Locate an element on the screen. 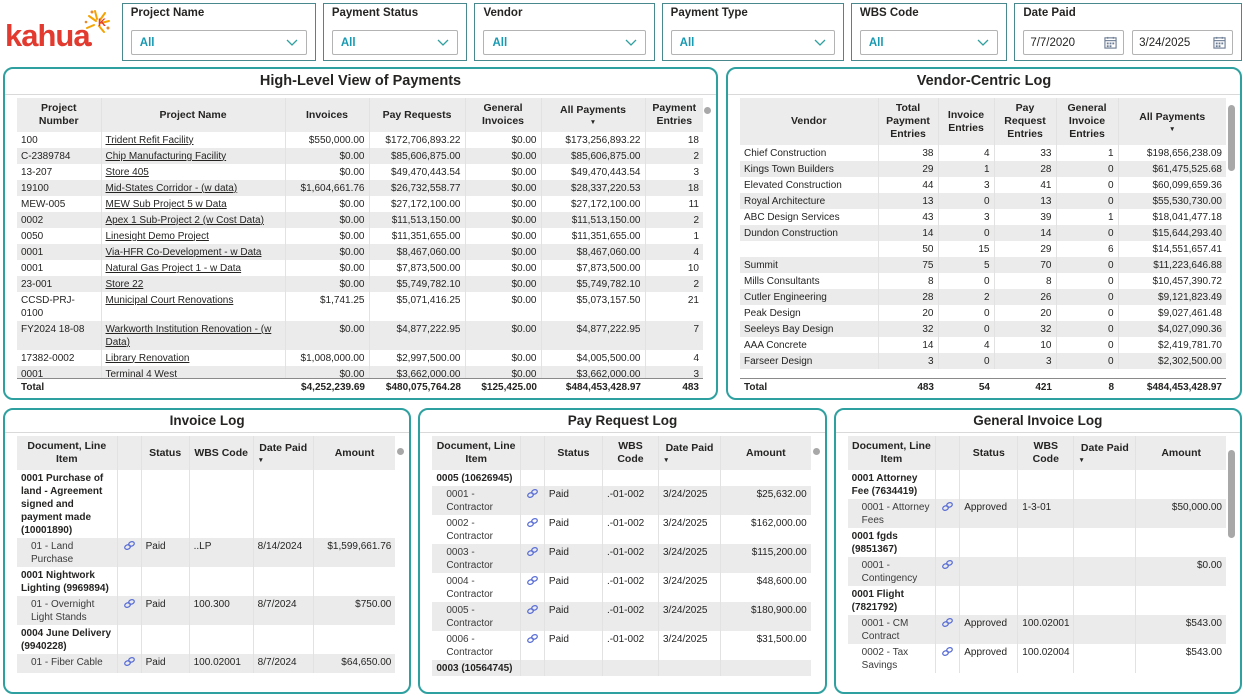 The height and width of the screenshot is (698, 1245). table-cell: 29 is located at coordinates (908, 169).